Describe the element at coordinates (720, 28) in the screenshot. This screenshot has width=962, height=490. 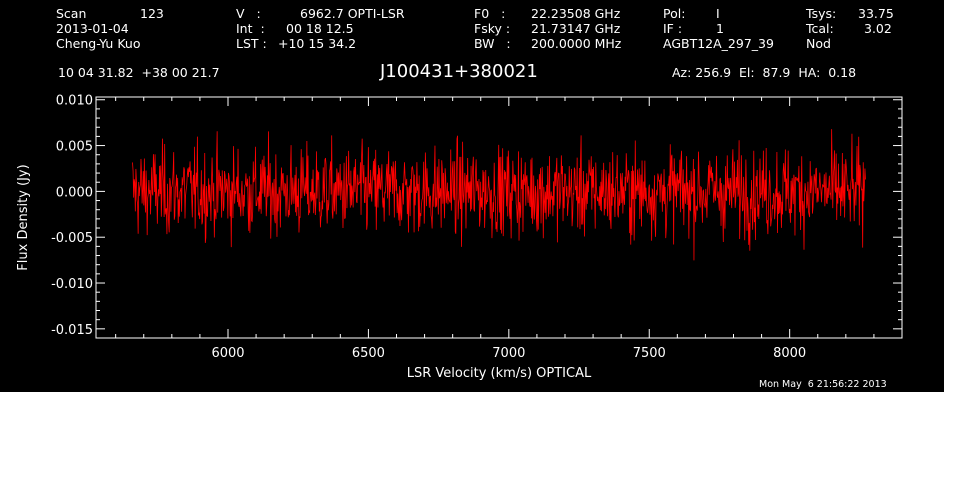
I see `if-value: 1` at that location.